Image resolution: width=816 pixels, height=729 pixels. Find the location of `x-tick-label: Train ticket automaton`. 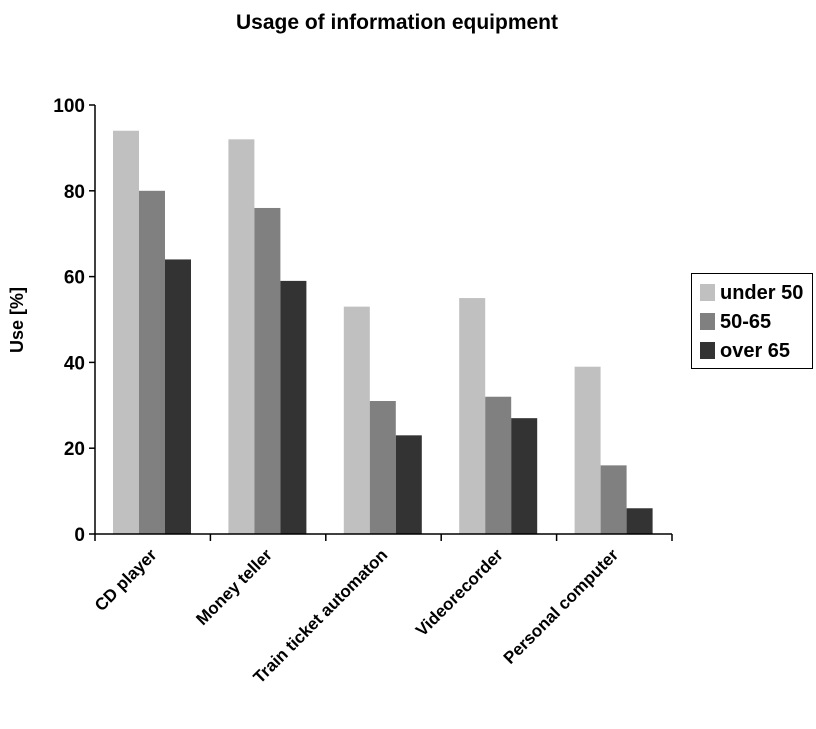

x-tick-label: Train ticket automaton is located at coordinates (321, 616).